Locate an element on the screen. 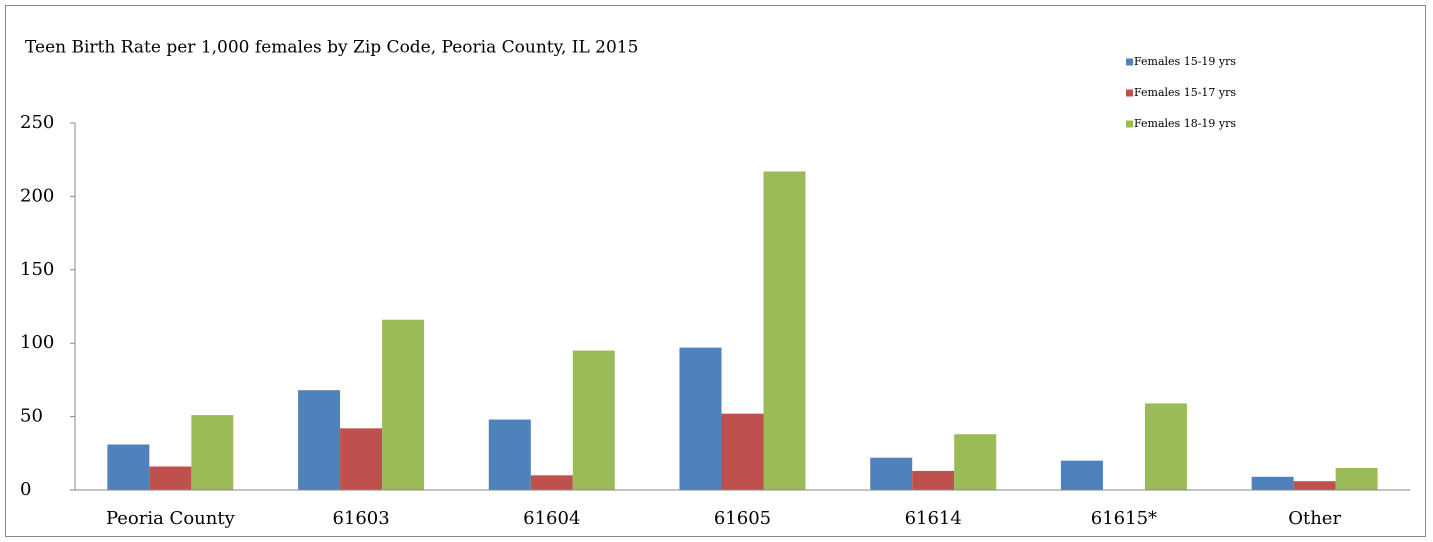  legend-label: Females 18-19 yrs is located at coordinates (1185, 123).